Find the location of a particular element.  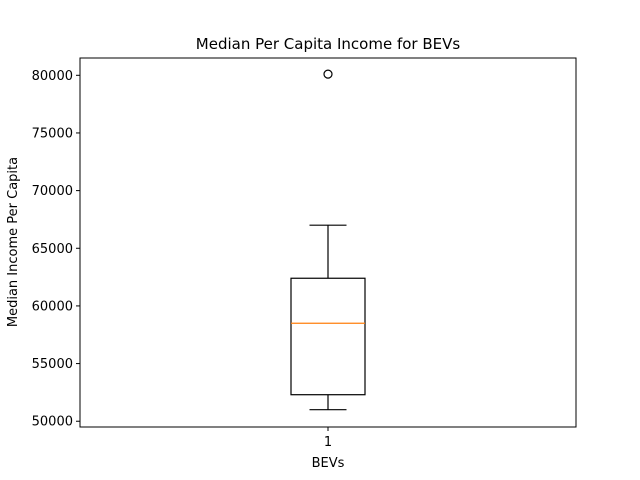

box-series is located at coordinates (328, 240).